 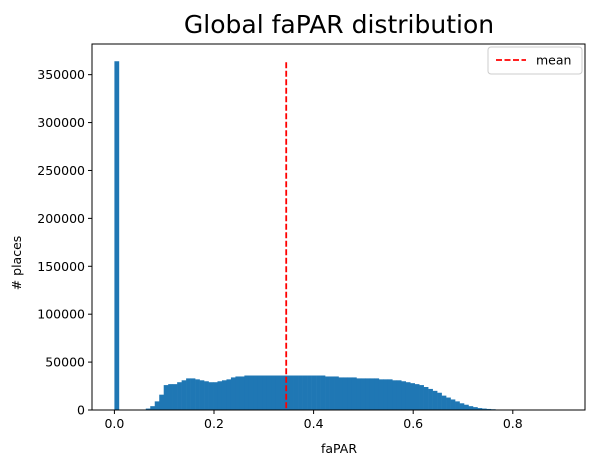 I want to click on y-tick-label: 50000, so click(x=65, y=362).